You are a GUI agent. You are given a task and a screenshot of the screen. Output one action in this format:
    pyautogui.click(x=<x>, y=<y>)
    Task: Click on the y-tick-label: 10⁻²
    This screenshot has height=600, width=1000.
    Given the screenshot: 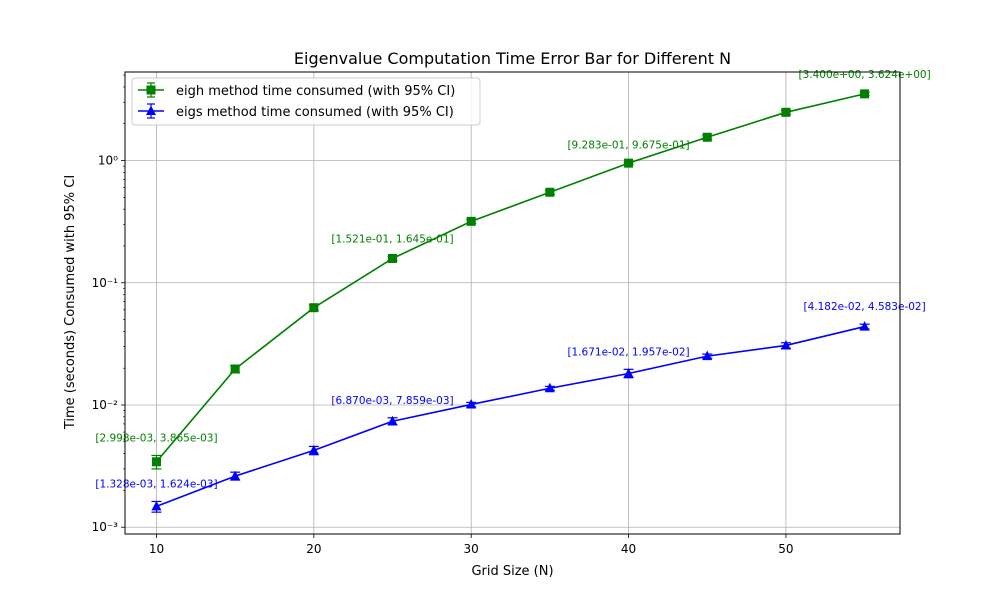 What is the action you would take?
    pyautogui.click(x=105, y=405)
    